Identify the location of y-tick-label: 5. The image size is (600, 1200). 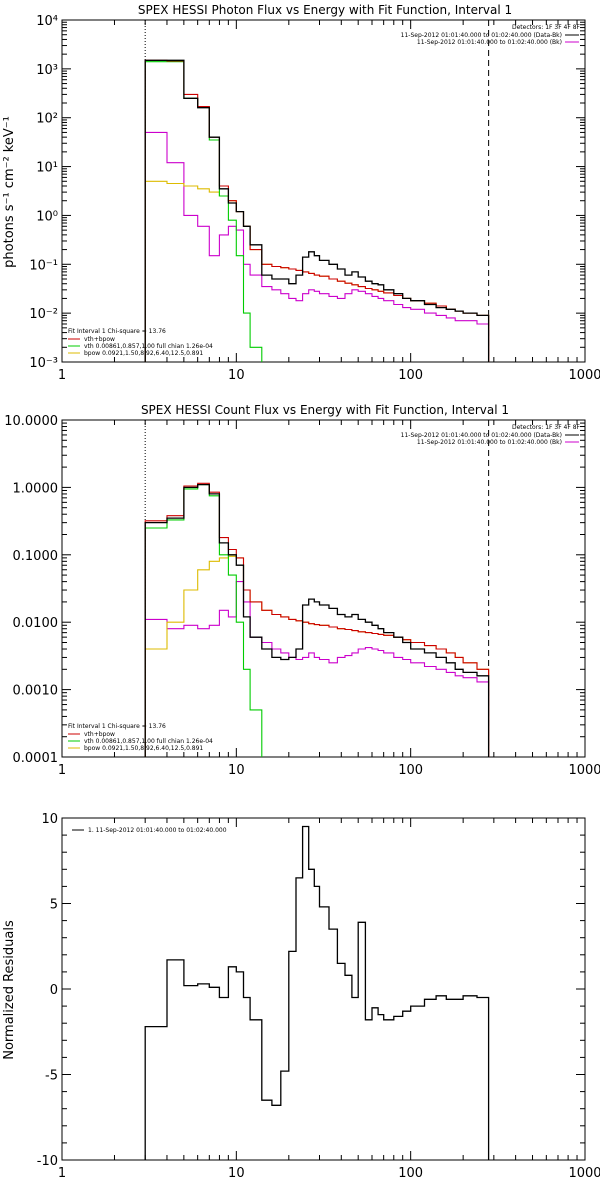
(54, 905).